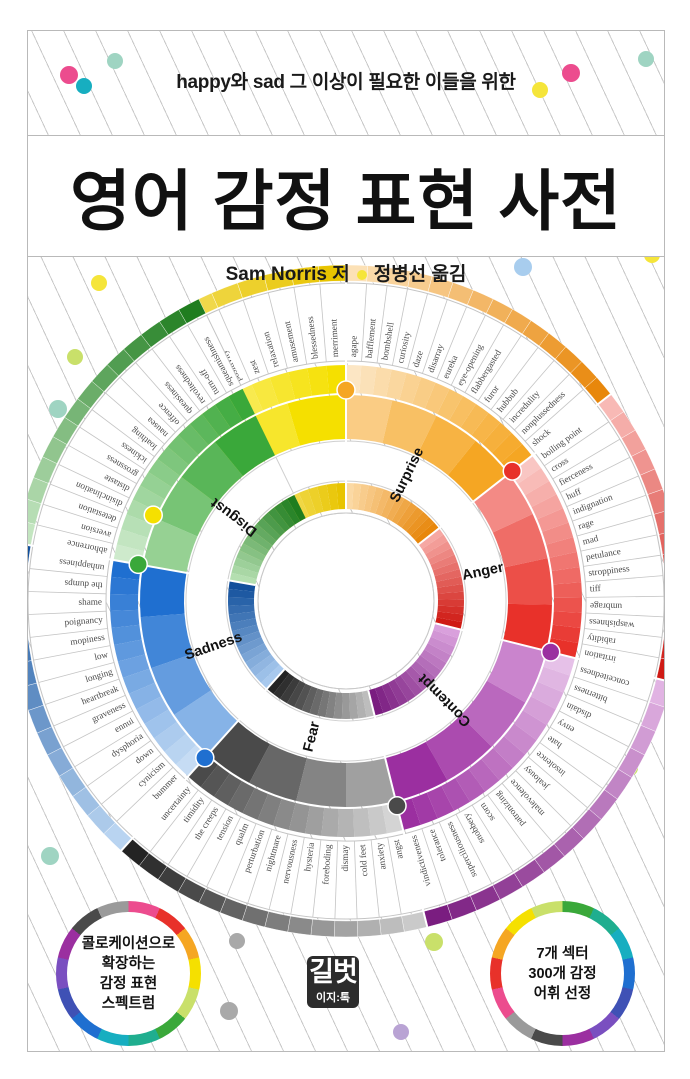 The width and height of the screenshot is (690, 1079). Describe the element at coordinates (137, 437) in the screenshot. I see `wheel-word-ring` at that location.